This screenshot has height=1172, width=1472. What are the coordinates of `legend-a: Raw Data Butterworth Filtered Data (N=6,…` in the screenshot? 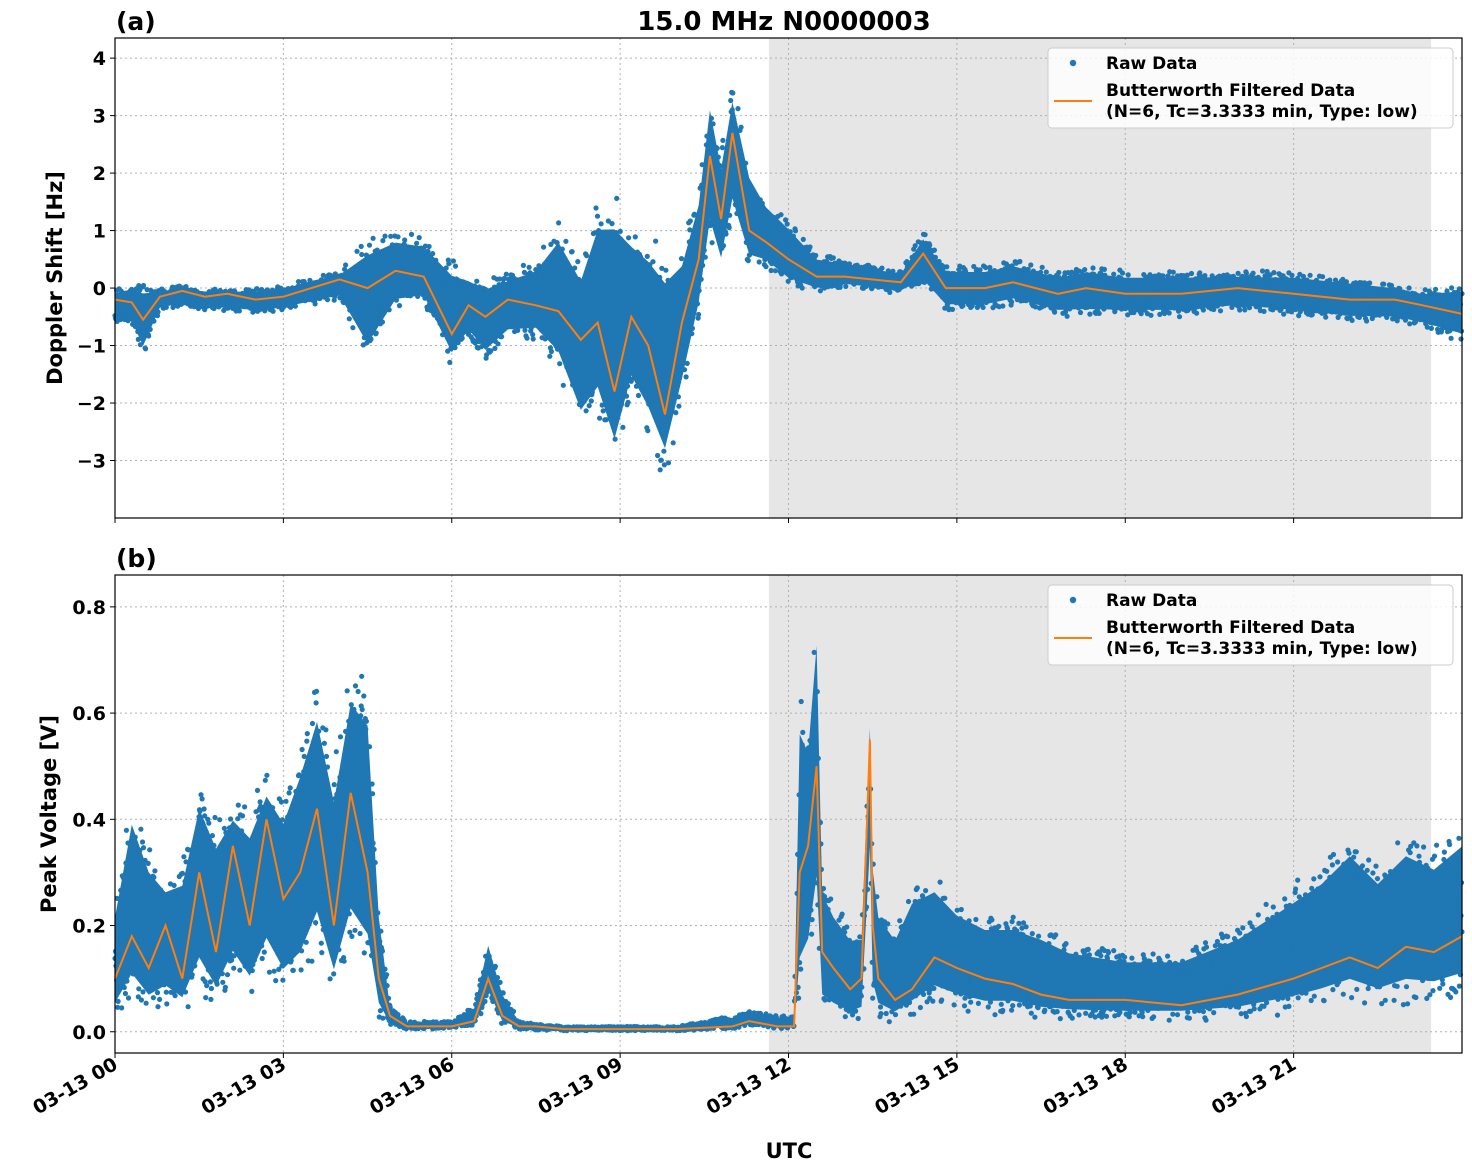 It's located at (1250, 88).